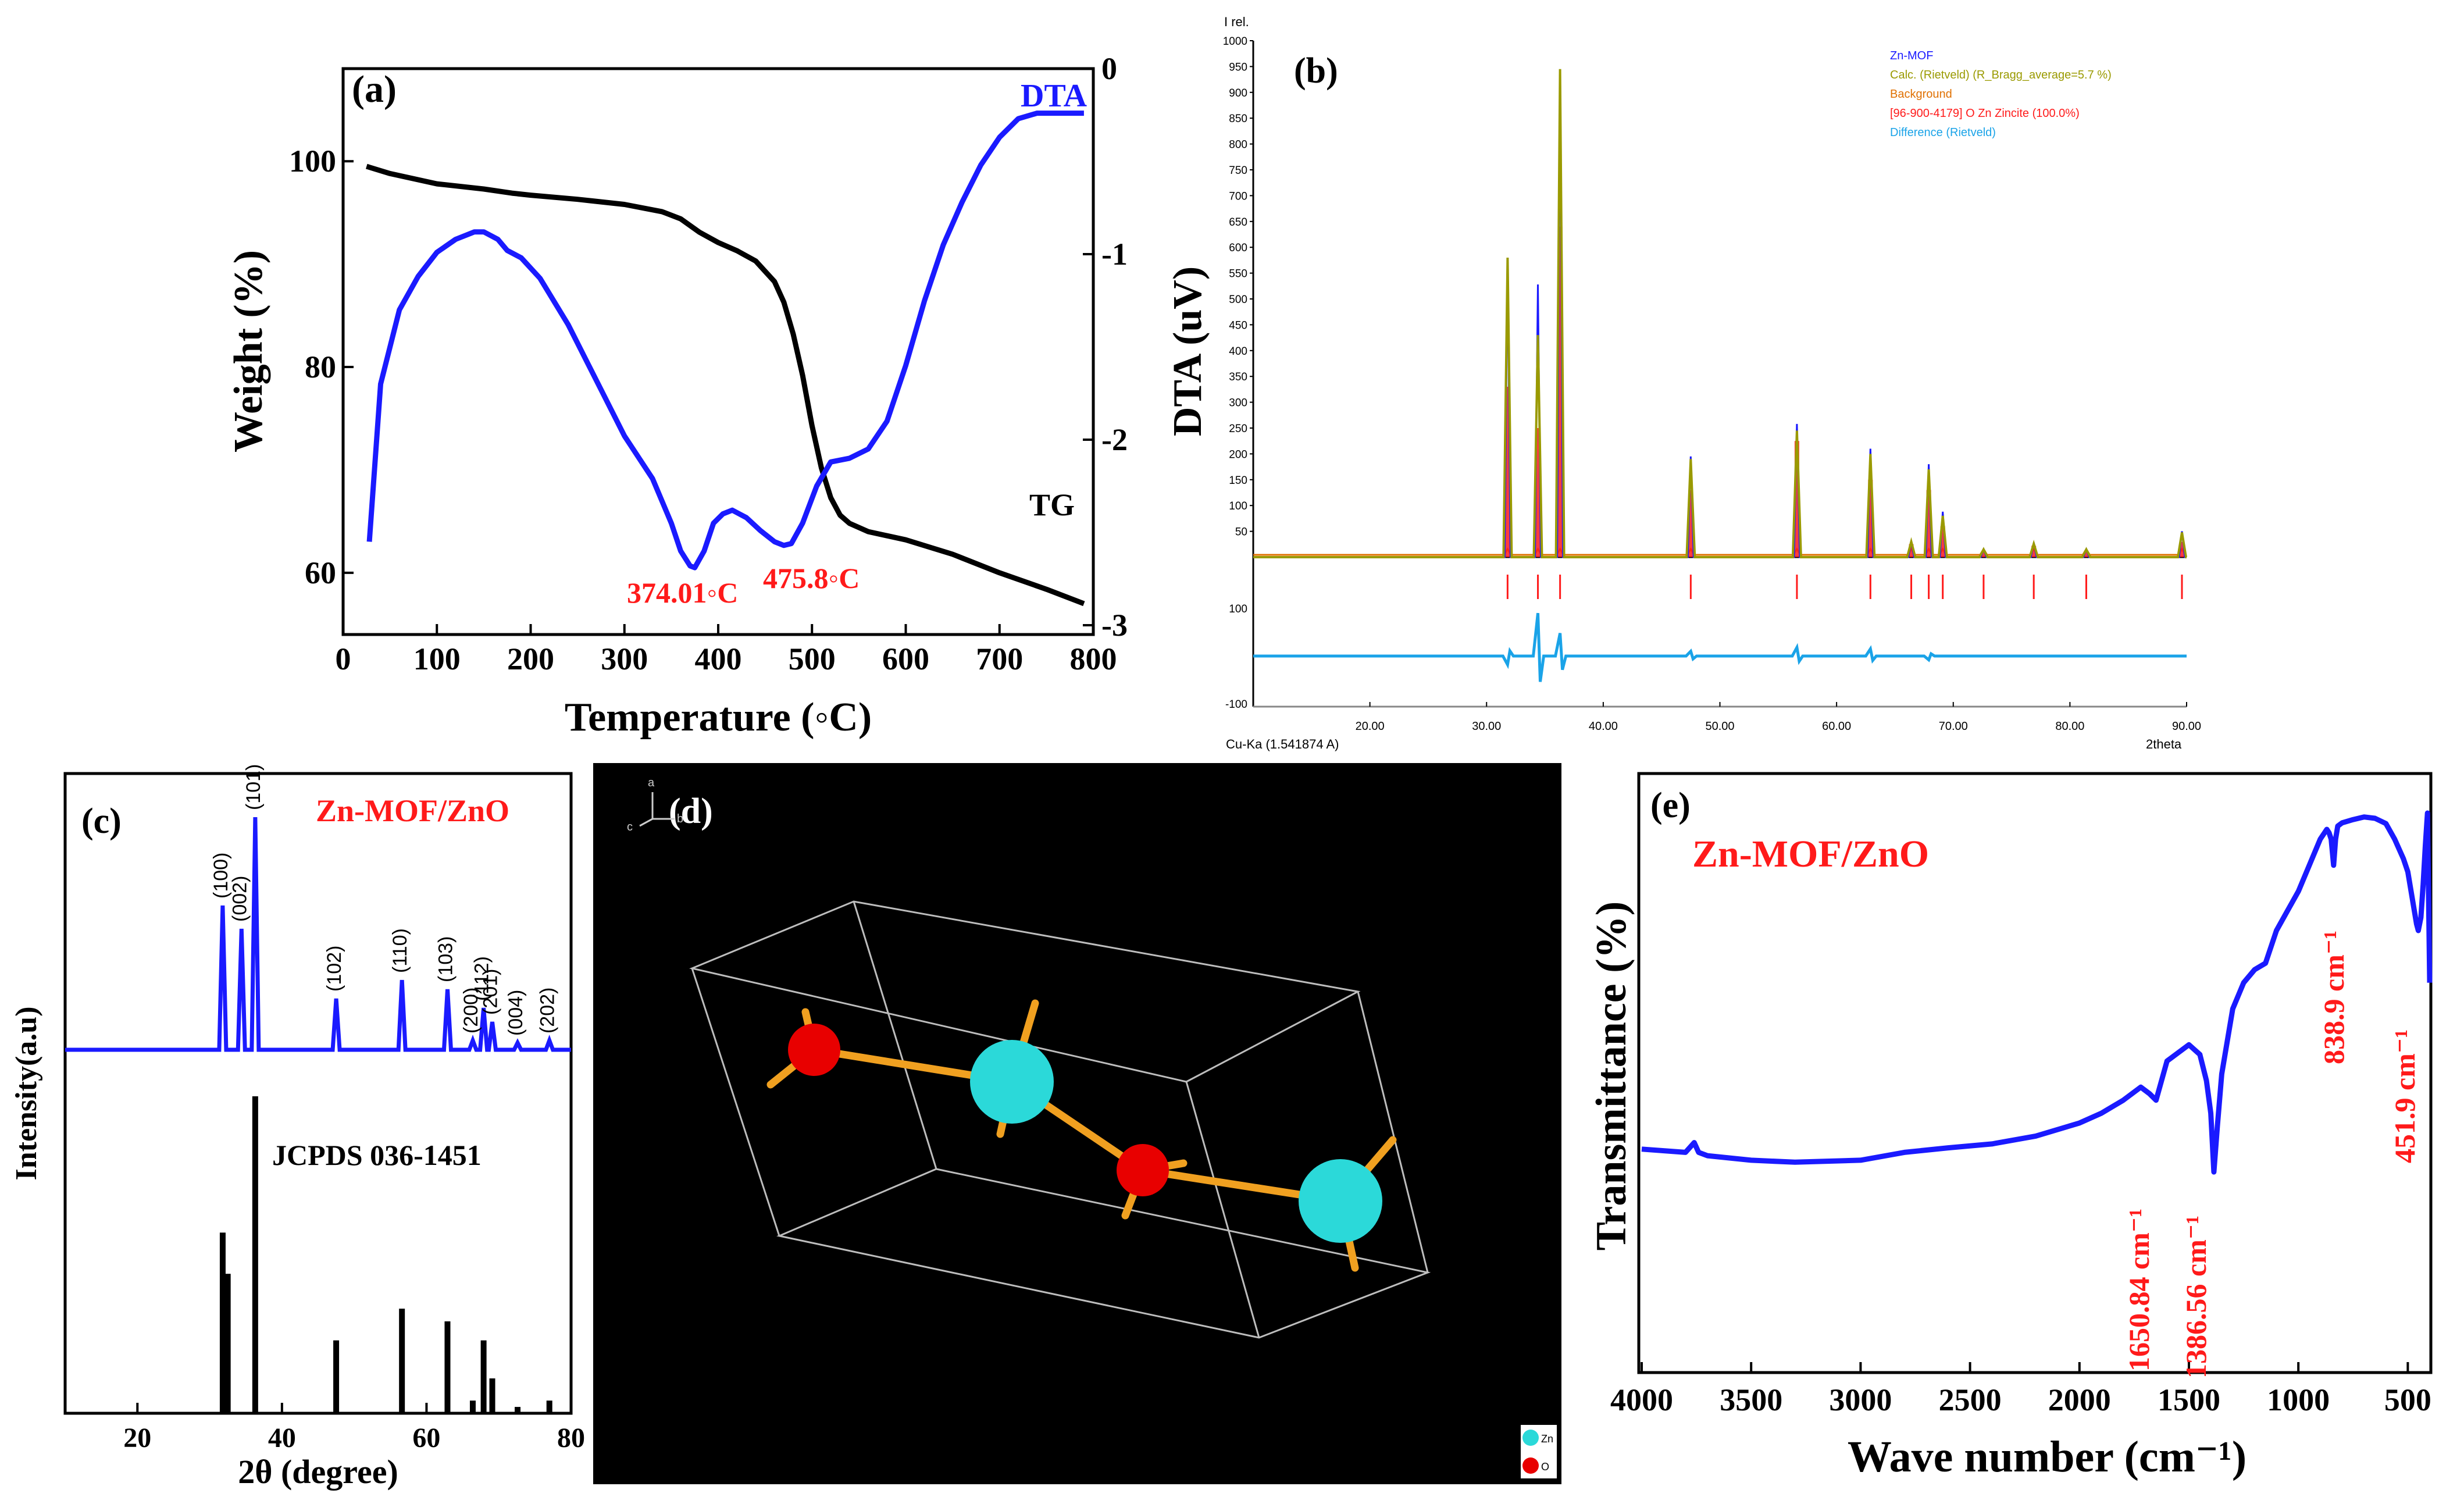 The width and height of the screenshot is (2464, 1504). What do you see at coordinates (1081, 1135) in the screenshot?
I see `molecule` at bounding box center [1081, 1135].